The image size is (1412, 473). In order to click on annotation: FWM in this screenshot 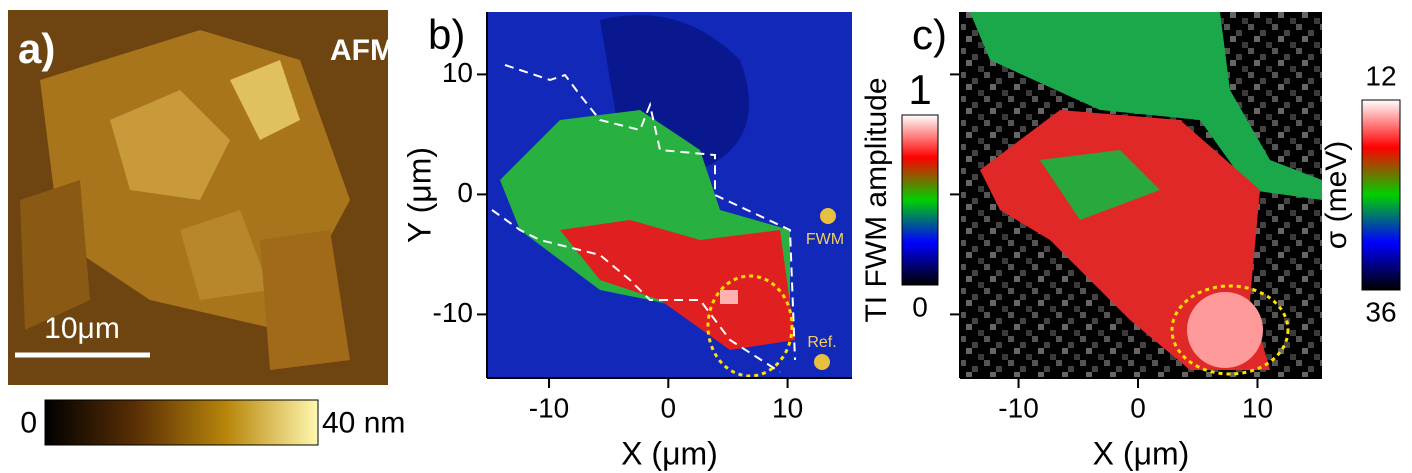, I will do `click(825, 239)`.